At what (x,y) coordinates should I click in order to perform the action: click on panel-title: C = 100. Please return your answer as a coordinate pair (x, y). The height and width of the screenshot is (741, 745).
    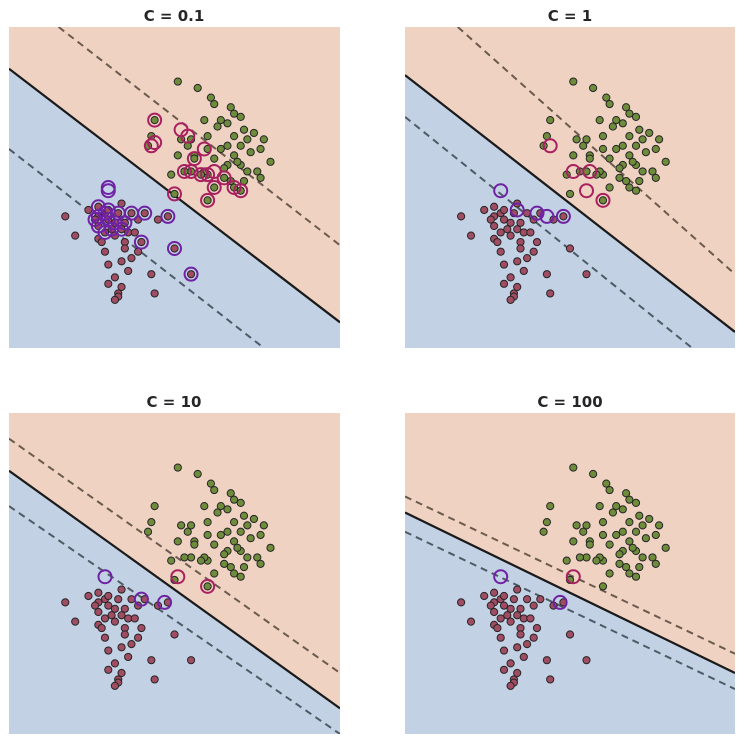
    Looking at the image, I should click on (569, 402).